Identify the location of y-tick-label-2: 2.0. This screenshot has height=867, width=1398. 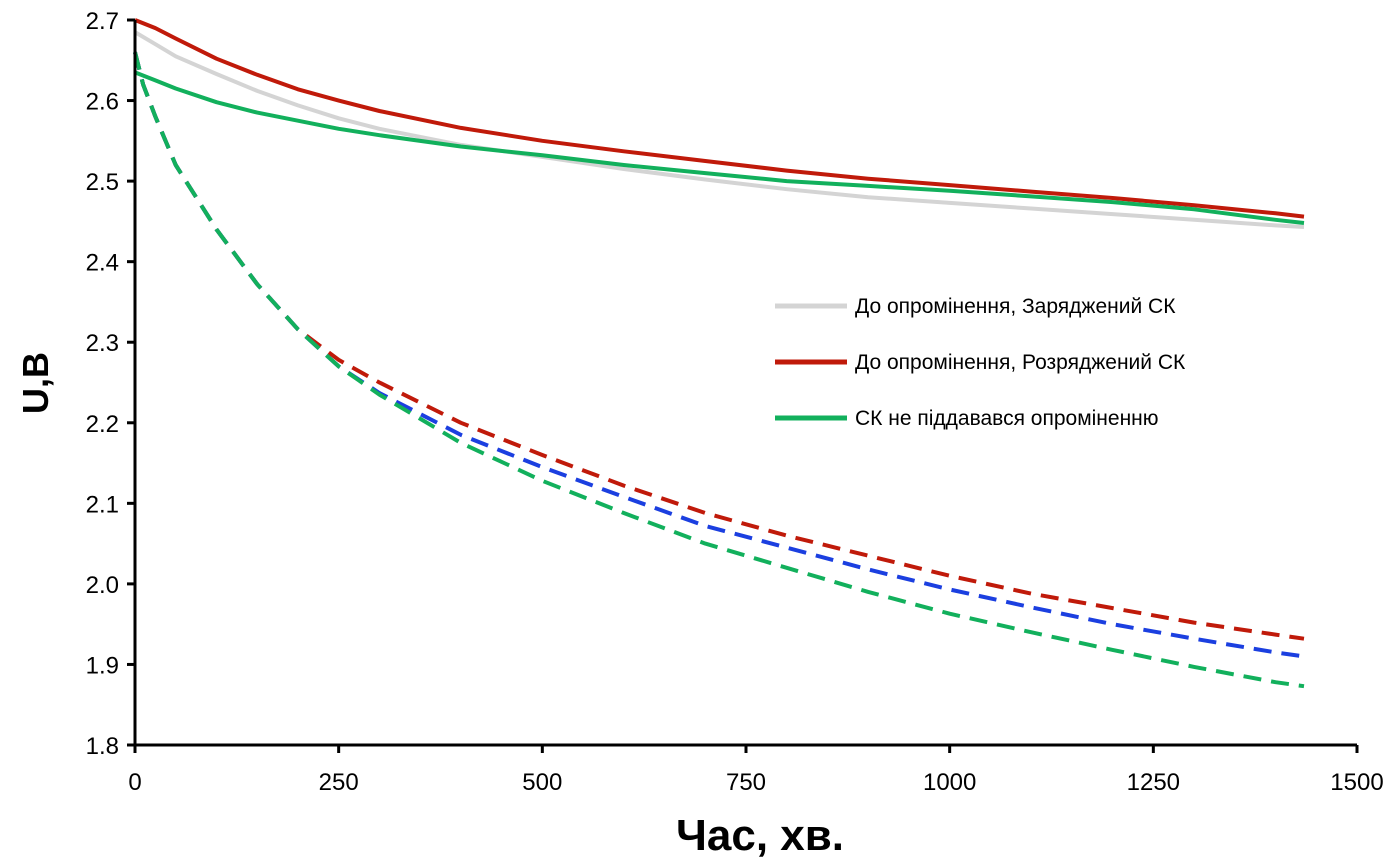
(102, 585).